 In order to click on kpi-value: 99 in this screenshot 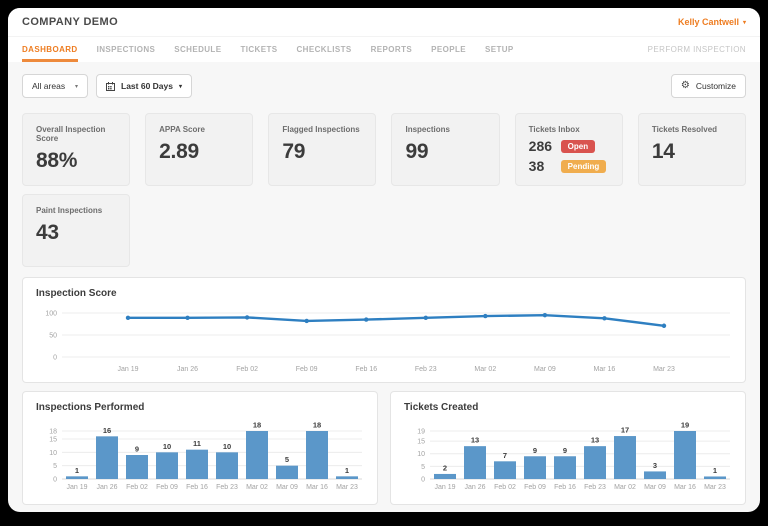, I will do `click(417, 151)`.